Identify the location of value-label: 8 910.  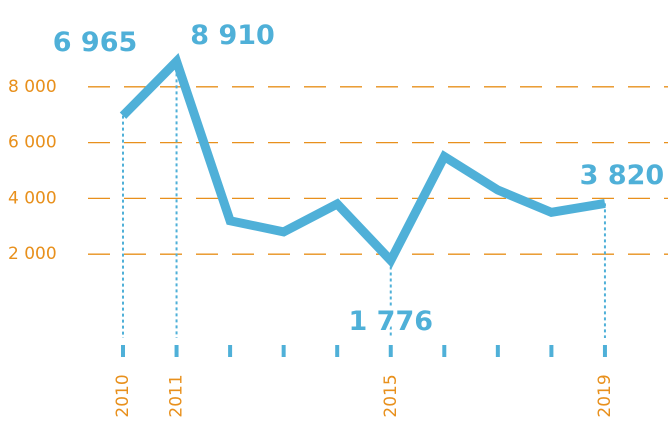
(232, 35).